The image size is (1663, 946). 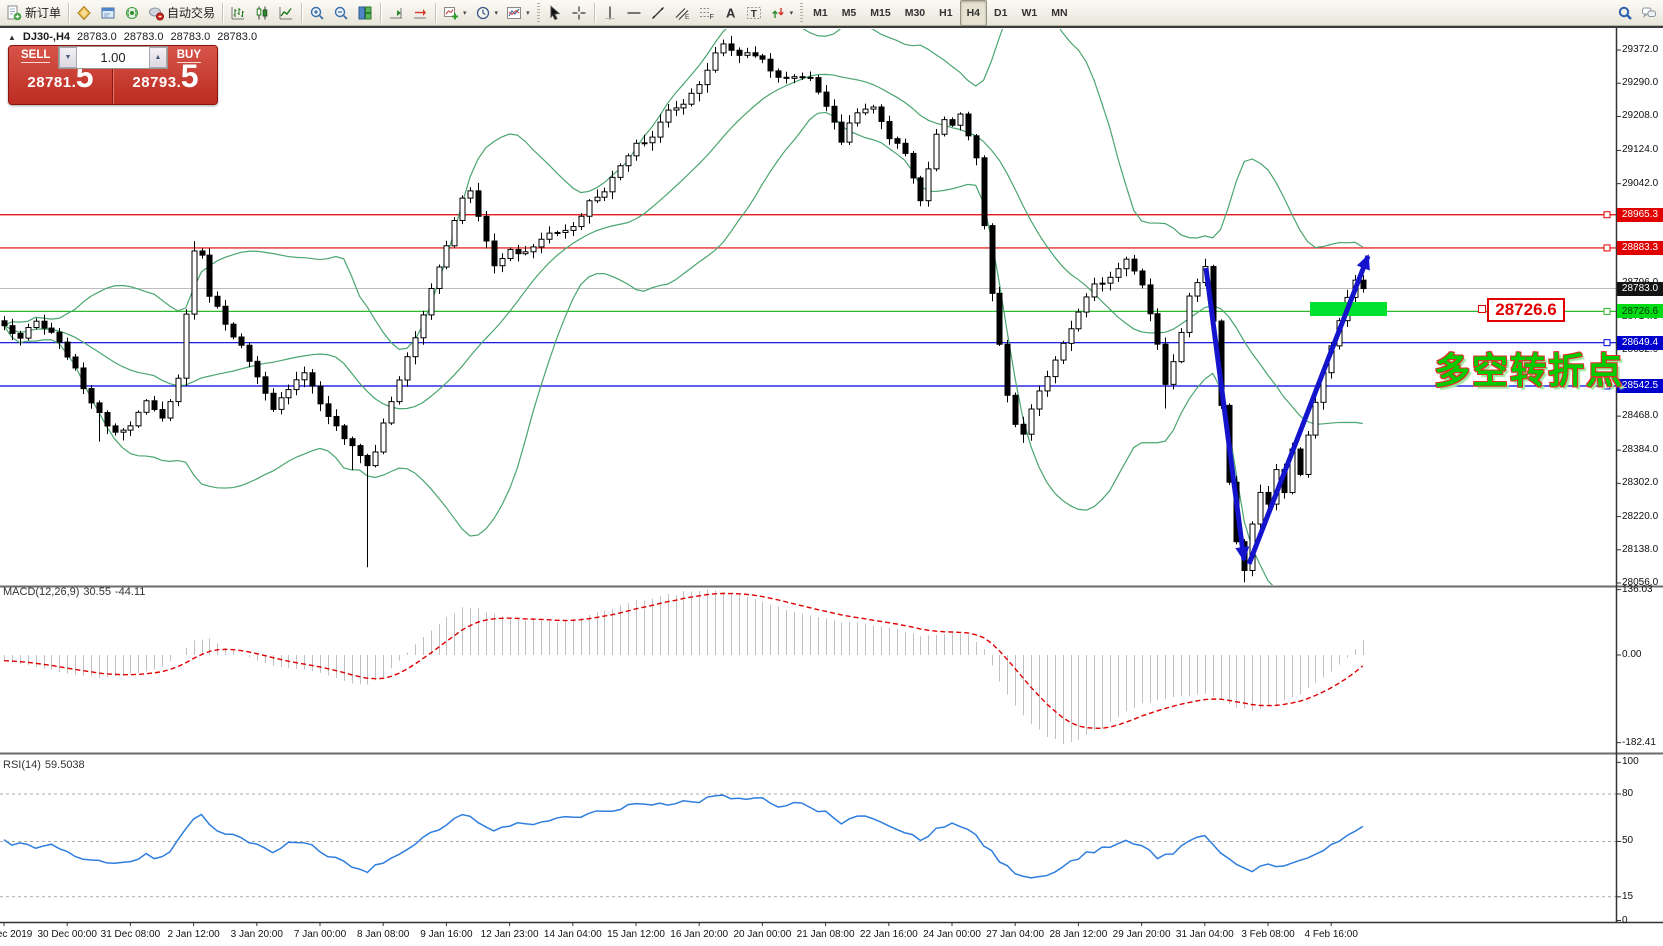 I want to click on shapes-button: ▾, so click(x=782, y=13).